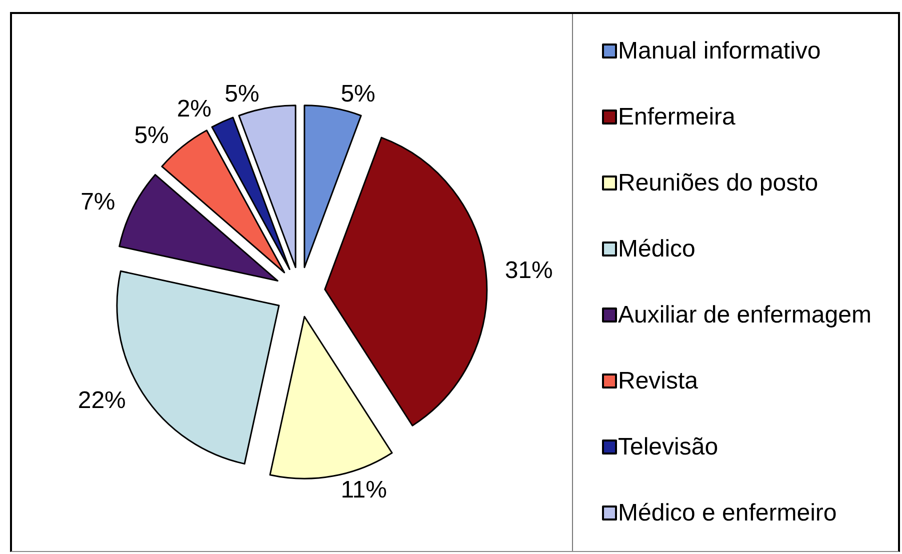 The width and height of the screenshot is (902, 554). I want to click on data-label: 2%, so click(194, 109).